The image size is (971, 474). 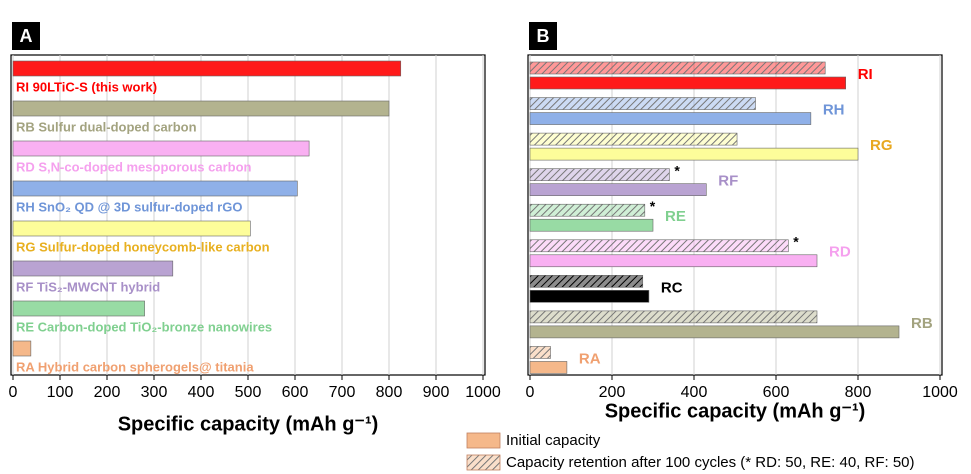 What do you see at coordinates (436, 392) in the screenshot?
I see `x-tick-label: 900` at bounding box center [436, 392].